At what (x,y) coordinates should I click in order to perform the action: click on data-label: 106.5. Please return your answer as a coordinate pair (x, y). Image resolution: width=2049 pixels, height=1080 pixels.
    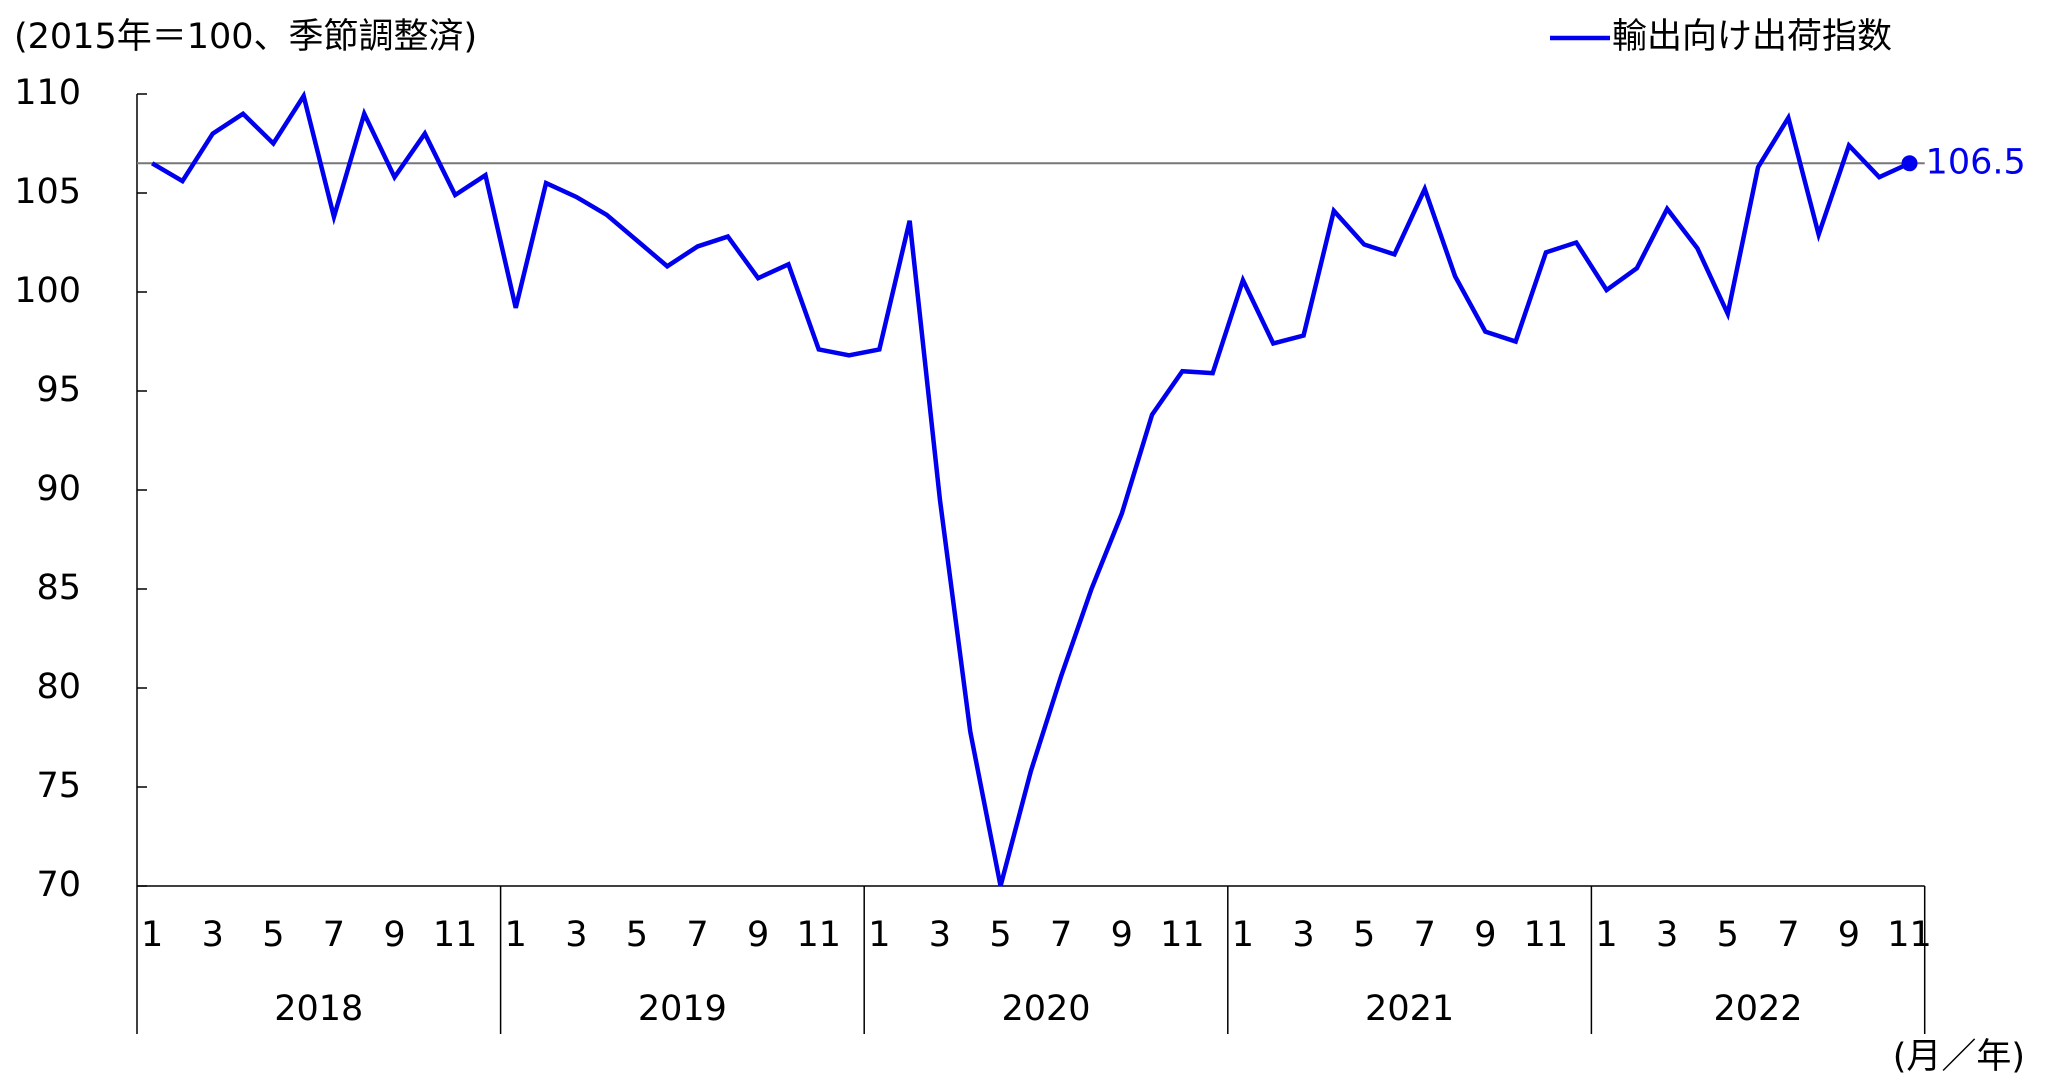
    Looking at the image, I should click on (1976, 162).